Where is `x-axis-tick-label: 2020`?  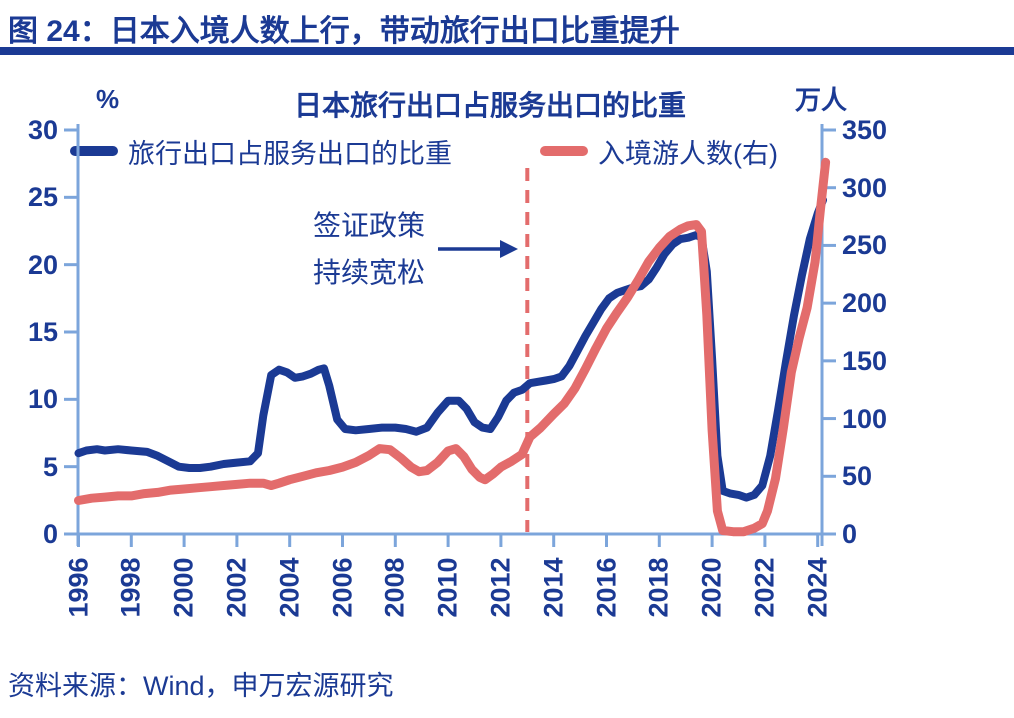
x-axis-tick-label: 2020 is located at coordinates (711, 587).